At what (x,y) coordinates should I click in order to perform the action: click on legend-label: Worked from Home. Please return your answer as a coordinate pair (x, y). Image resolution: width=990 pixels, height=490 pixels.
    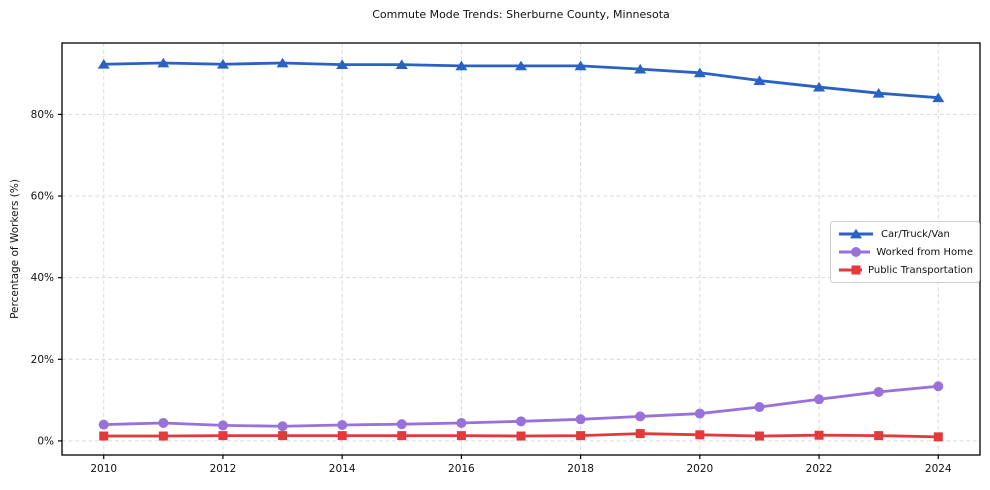
    Looking at the image, I should click on (924, 252).